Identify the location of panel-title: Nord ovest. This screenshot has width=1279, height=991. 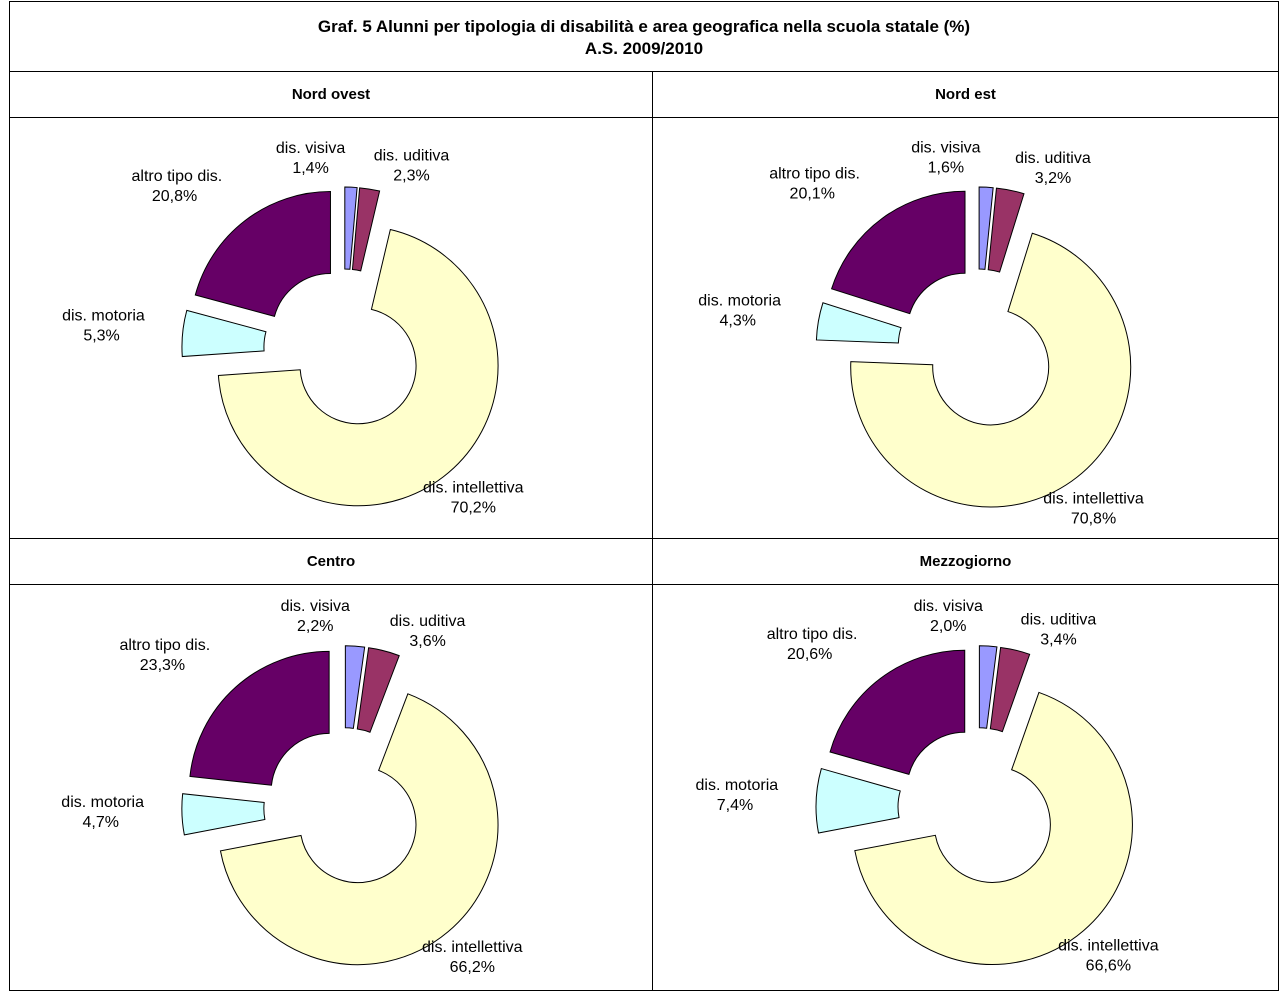
(331, 95).